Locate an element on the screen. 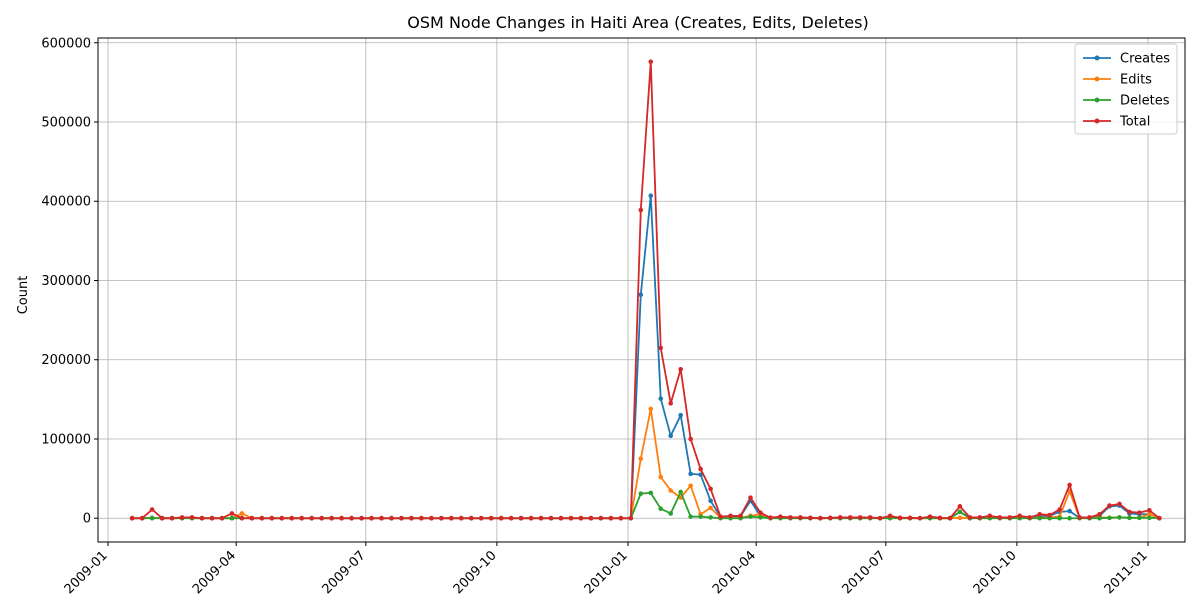 Image resolution: width=1200 pixels, height=604 pixels. legend-box is located at coordinates (1126, 89).